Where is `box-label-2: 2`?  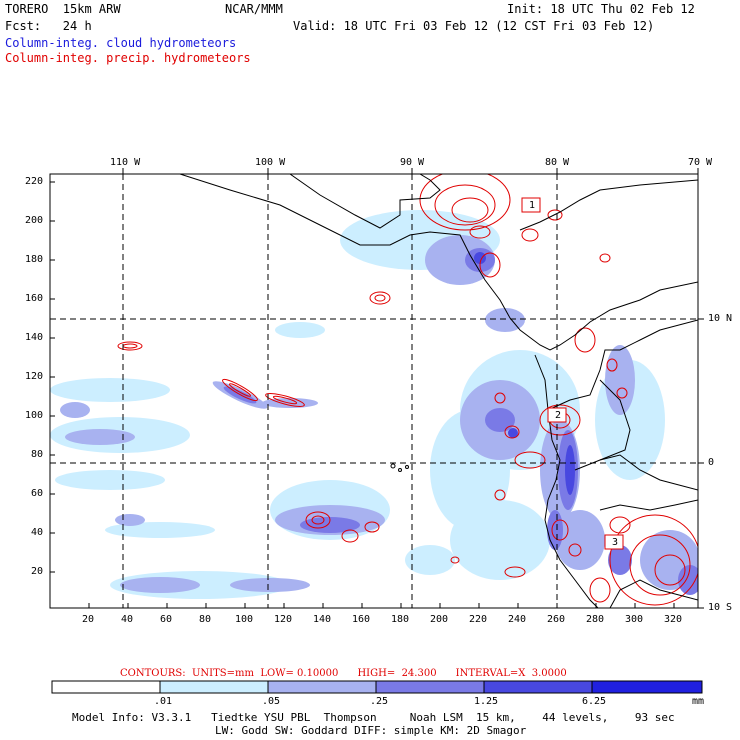
box-label-2: 2 is located at coordinates (558, 415).